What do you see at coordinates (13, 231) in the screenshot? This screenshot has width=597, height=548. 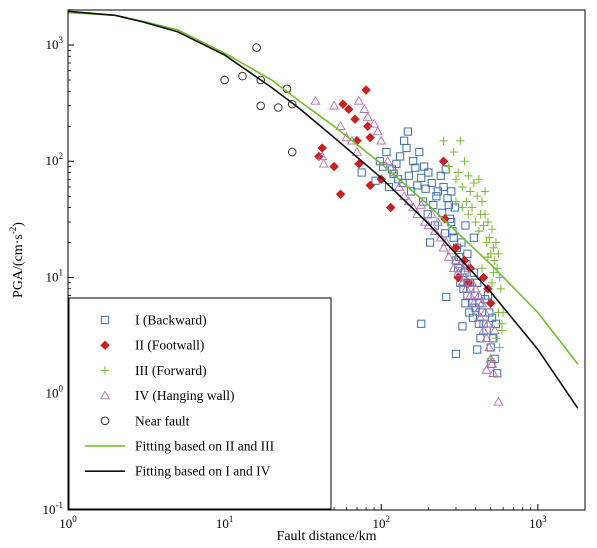 I see `y-axis-title-exp: -2` at bounding box center [13, 231].